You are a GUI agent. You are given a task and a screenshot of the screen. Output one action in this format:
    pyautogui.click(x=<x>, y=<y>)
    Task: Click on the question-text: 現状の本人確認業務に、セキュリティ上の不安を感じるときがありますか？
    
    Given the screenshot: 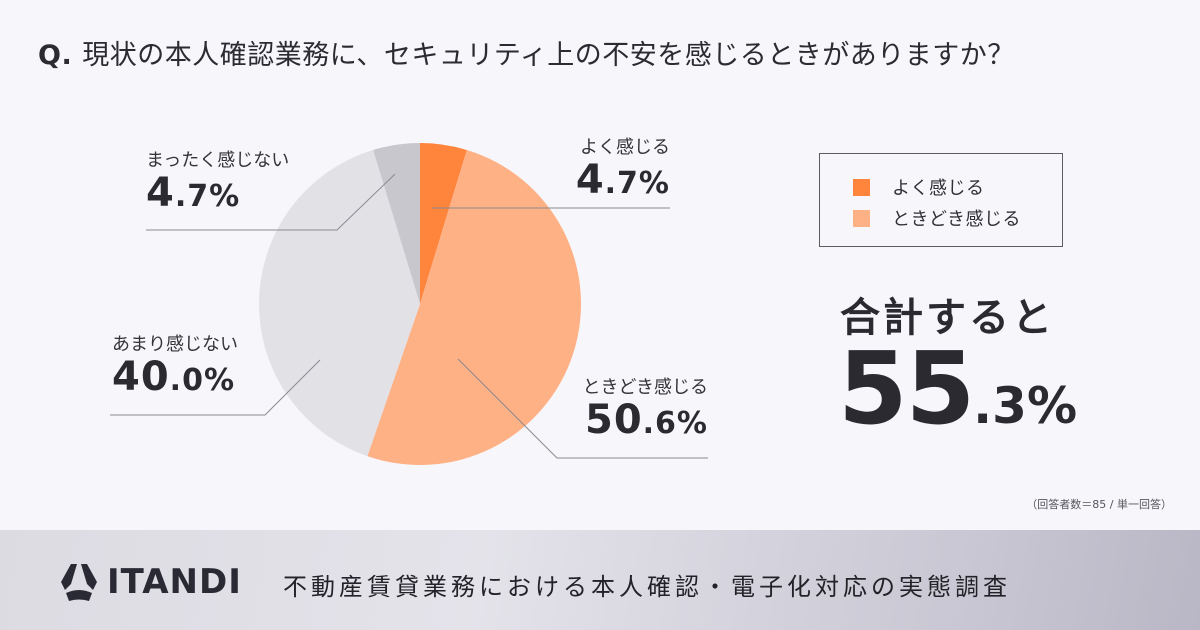 What is the action you would take?
    pyautogui.click(x=548, y=55)
    